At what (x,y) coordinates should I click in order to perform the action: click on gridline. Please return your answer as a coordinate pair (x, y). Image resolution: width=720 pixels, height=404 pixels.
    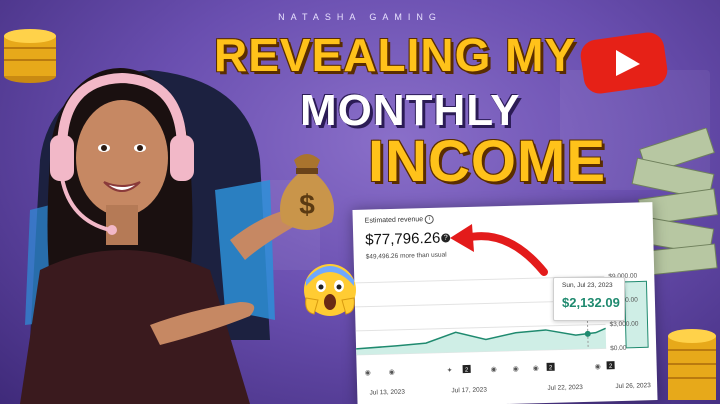
    Looking at the image, I should click on (480, 327).